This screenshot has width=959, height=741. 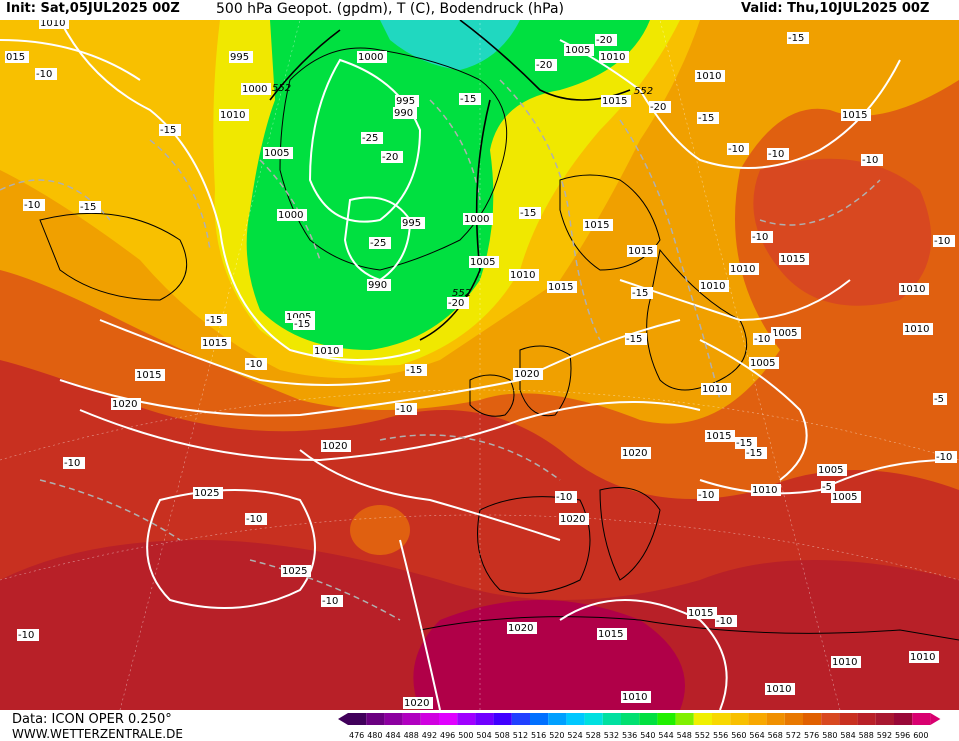 What do you see at coordinates (793, 735) in the screenshot?
I see `scale-tick-label: 572` at bounding box center [793, 735].